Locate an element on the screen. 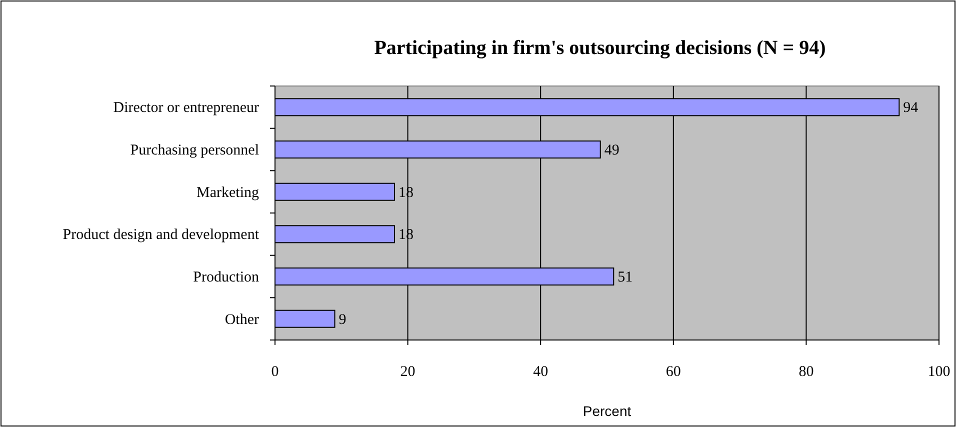 Image resolution: width=957 pixels, height=428 pixels. data-label: 94 is located at coordinates (911, 108).